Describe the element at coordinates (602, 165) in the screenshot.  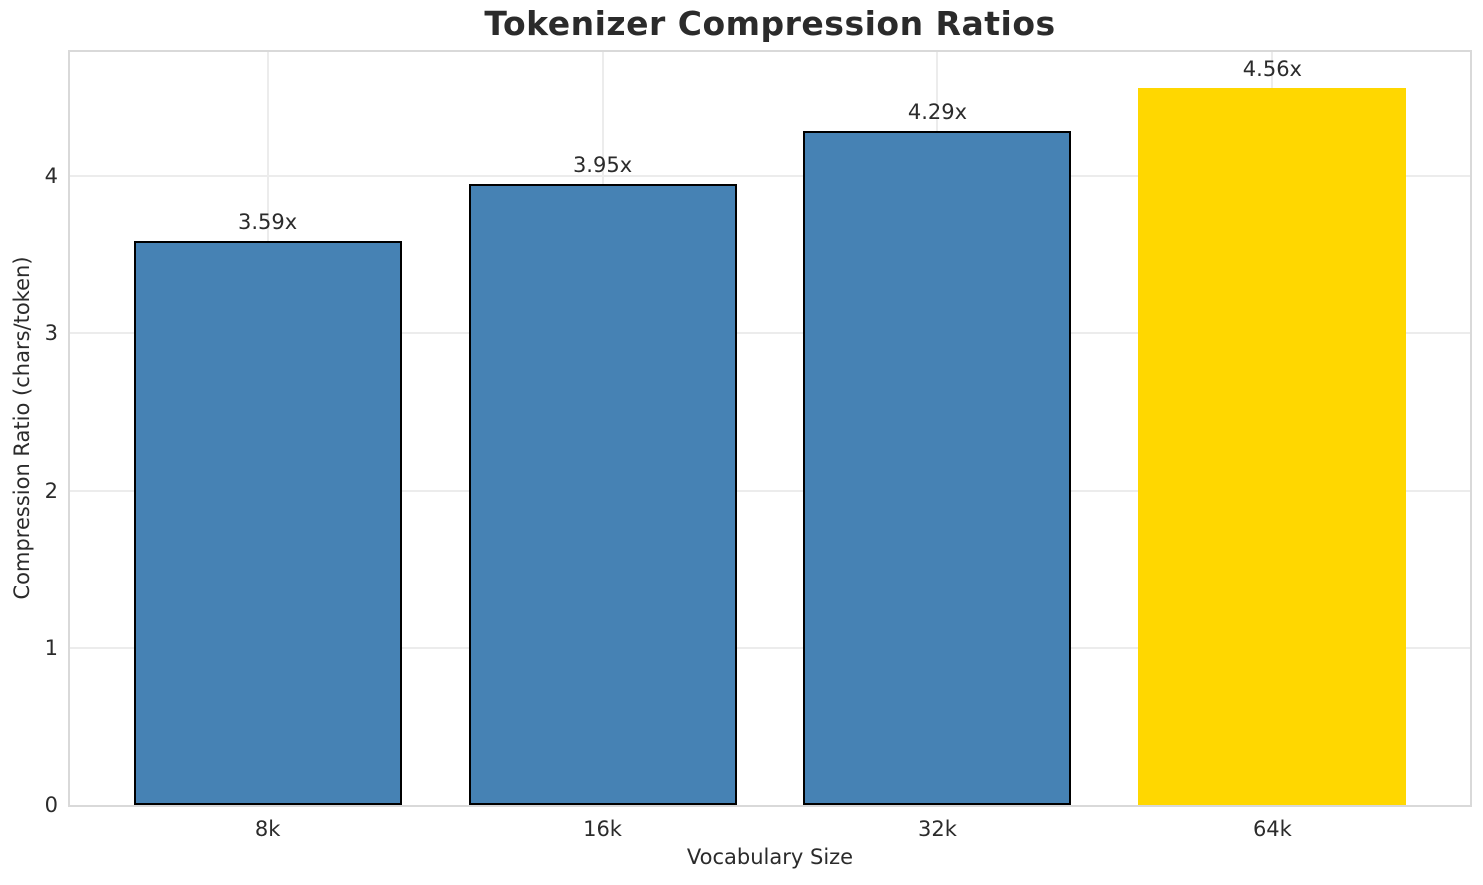
I see `bar-value-label: 3.95x` at that location.